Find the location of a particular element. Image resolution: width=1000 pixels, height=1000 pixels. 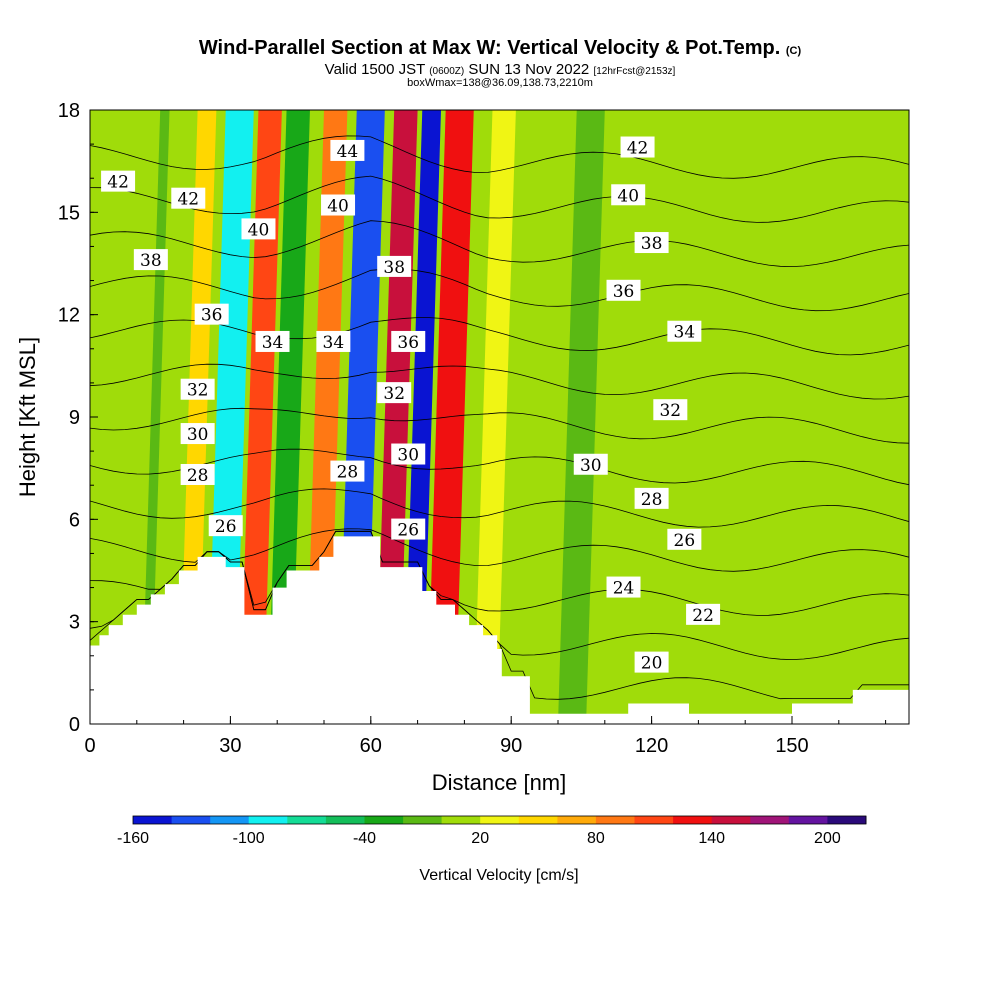

velocity-band is located at coordinates (288, 417).